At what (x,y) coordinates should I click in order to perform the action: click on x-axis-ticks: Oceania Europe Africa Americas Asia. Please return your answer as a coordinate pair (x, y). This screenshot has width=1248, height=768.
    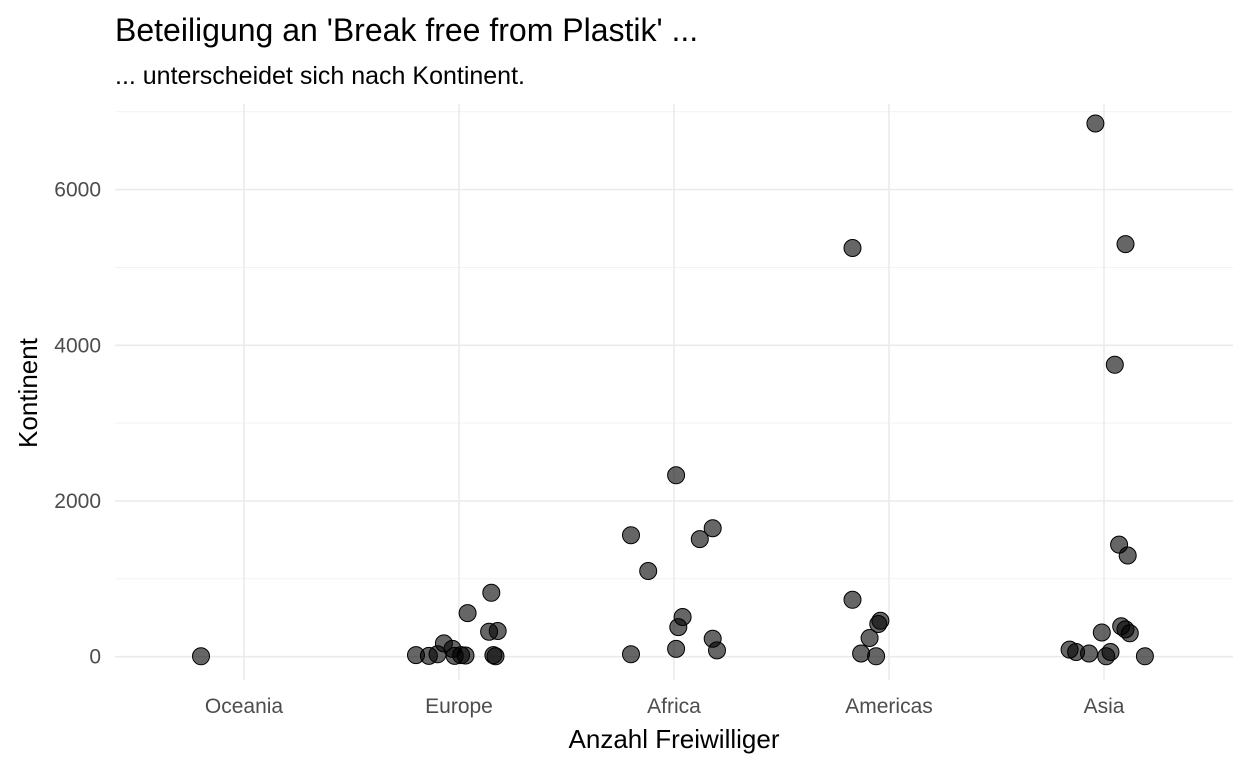
    Looking at the image, I should click on (665, 706).